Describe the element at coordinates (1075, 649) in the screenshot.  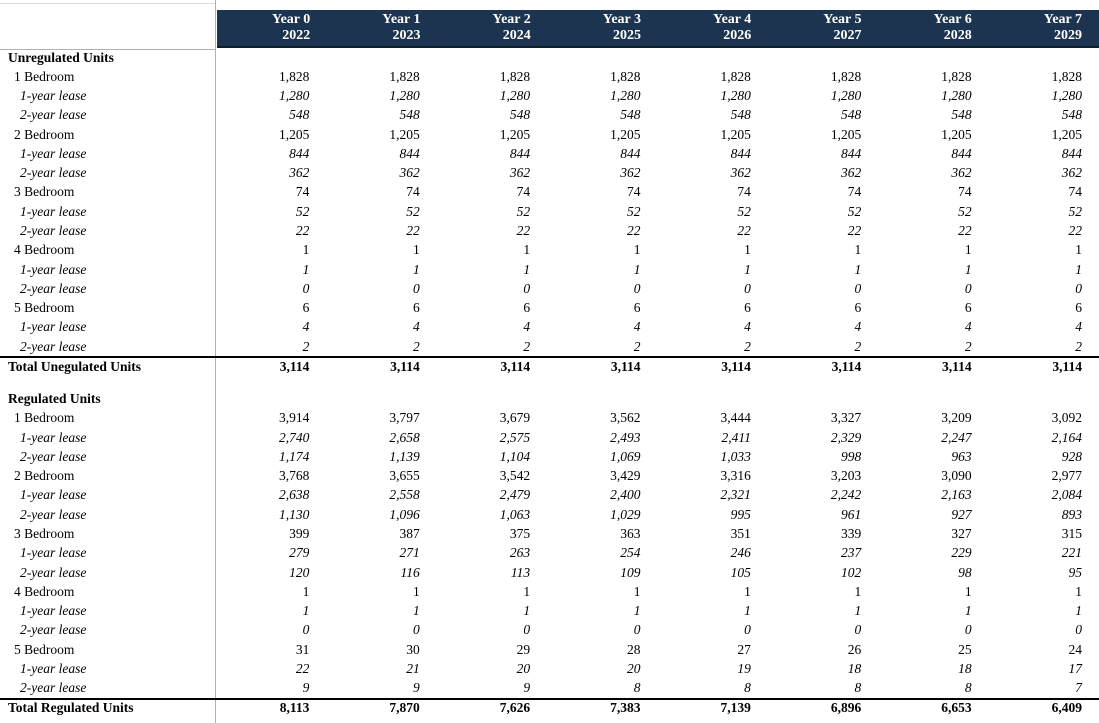
I see `value-cell: 24` at that location.